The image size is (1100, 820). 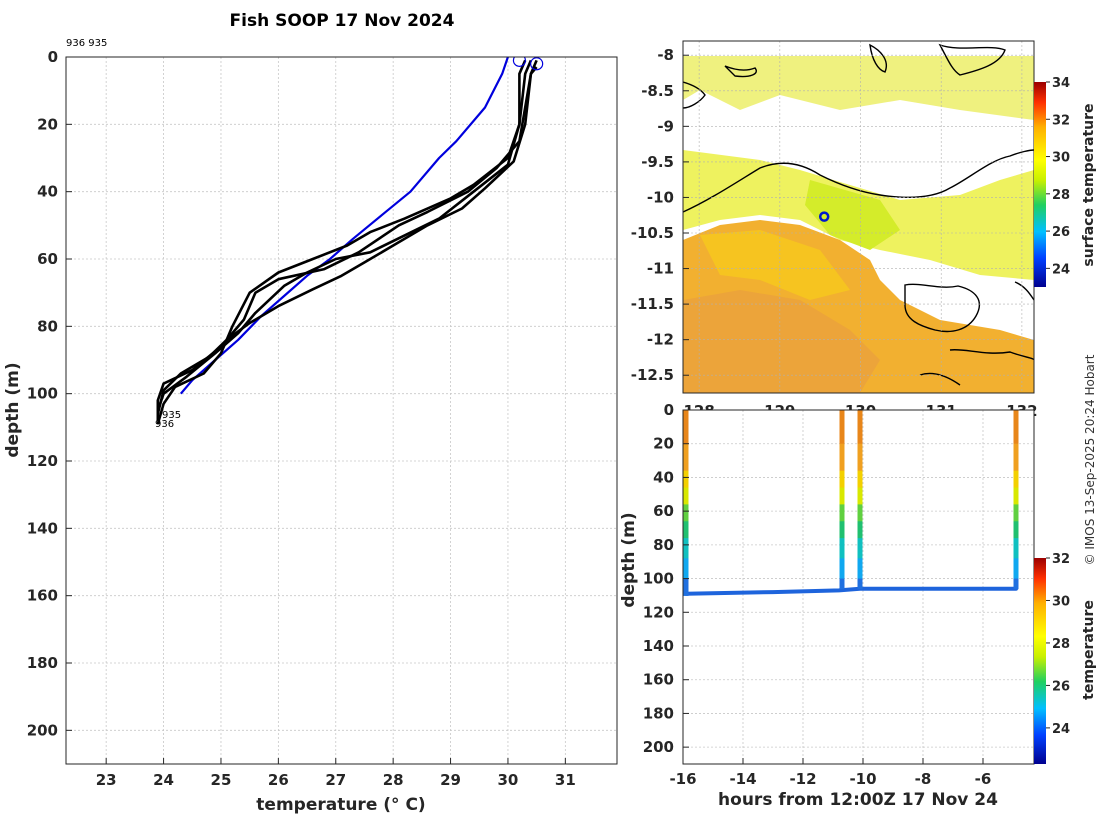 I want to click on section-xtick-label: -12, so click(x=802, y=779).